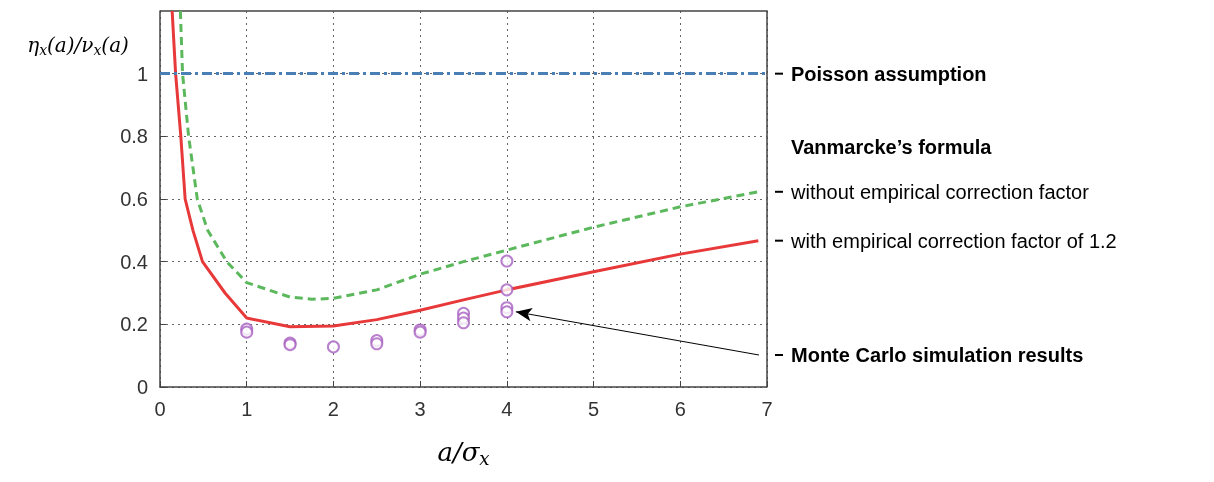 The image size is (1214, 482). What do you see at coordinates (247, 409) in the screenshot?
I see `x-tick-label: 1` at bounding box center [247, 409].